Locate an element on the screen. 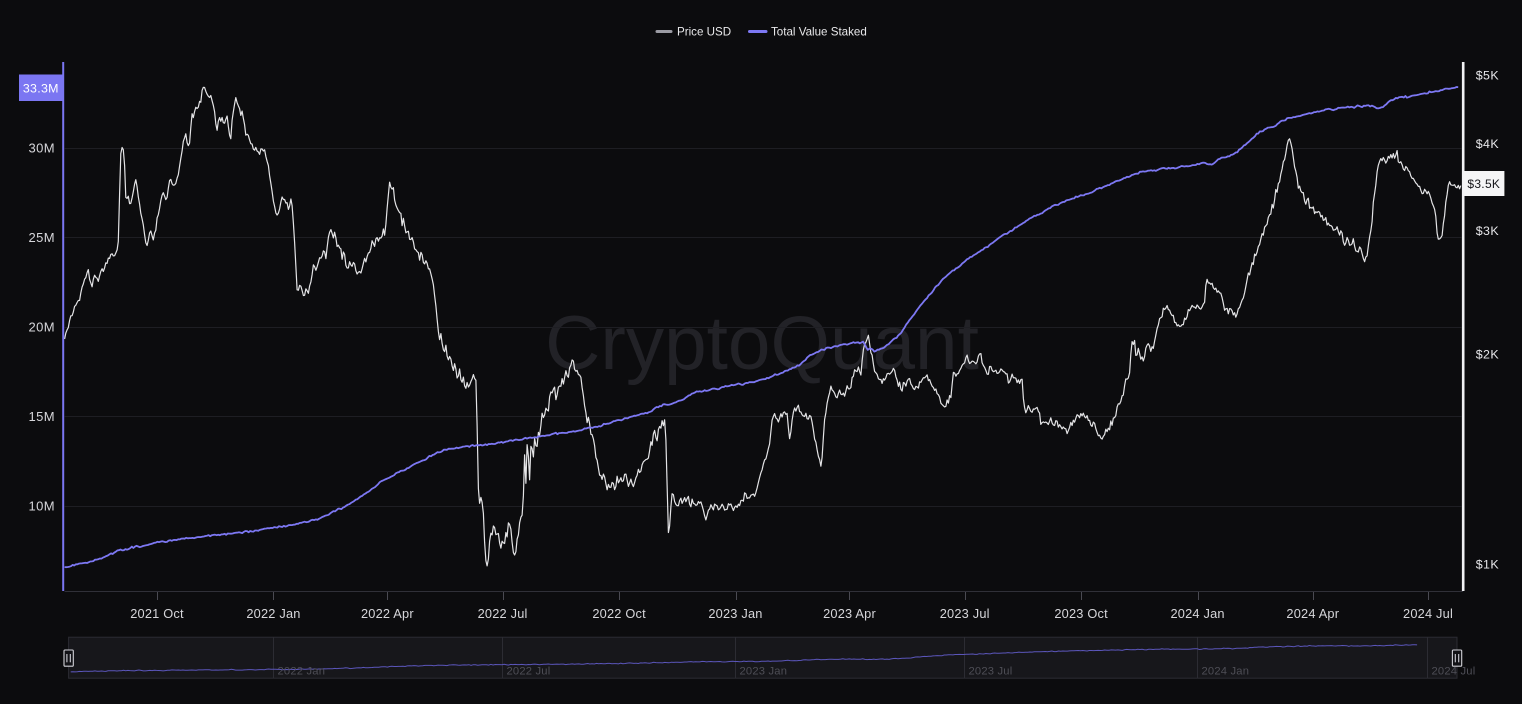 This screenshot has height=704, width=1522. svg-text: CryptoQuant is located at coordinates (762, 343).